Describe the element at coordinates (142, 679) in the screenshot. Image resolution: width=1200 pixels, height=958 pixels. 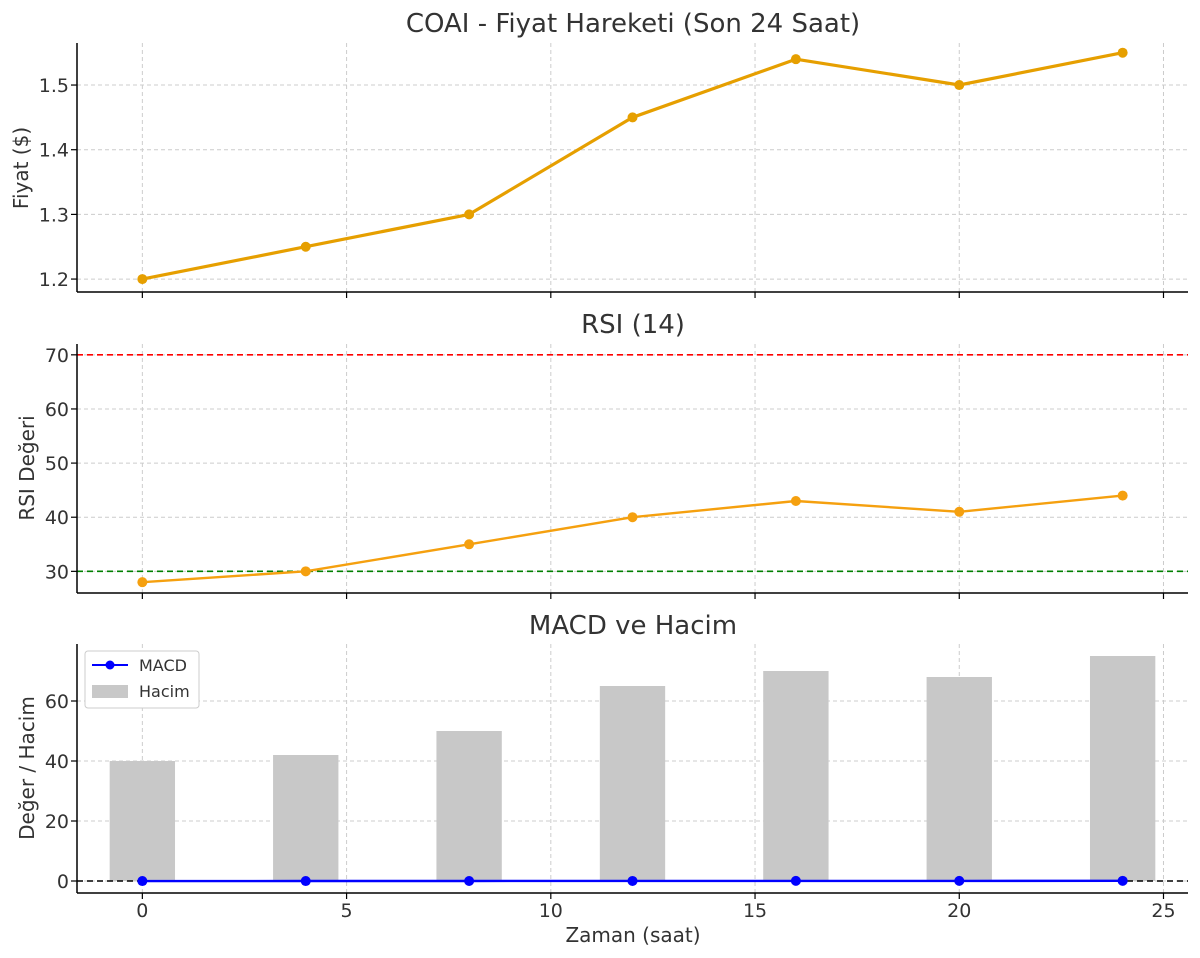
I see `legend: MACD Hacim` at that location.